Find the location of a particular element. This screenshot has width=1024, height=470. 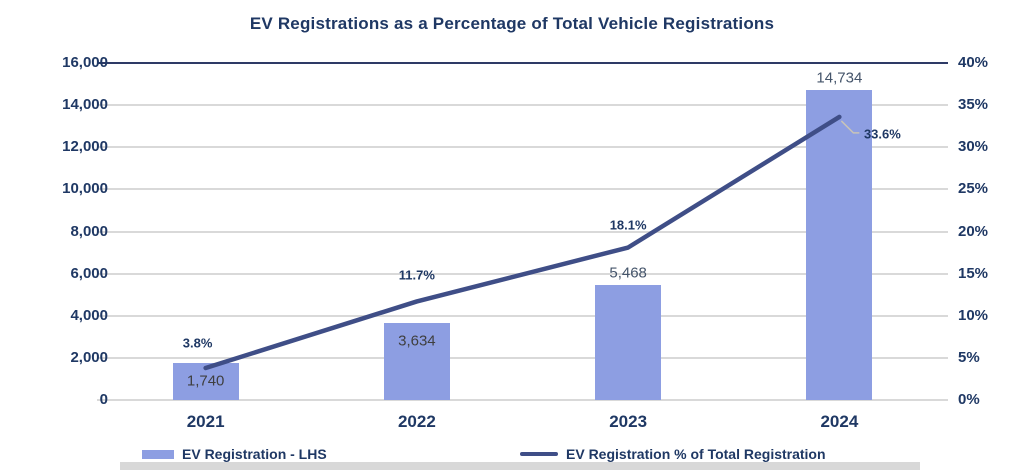

left-axis-tick: 0 is located at coordinates (103, 399).